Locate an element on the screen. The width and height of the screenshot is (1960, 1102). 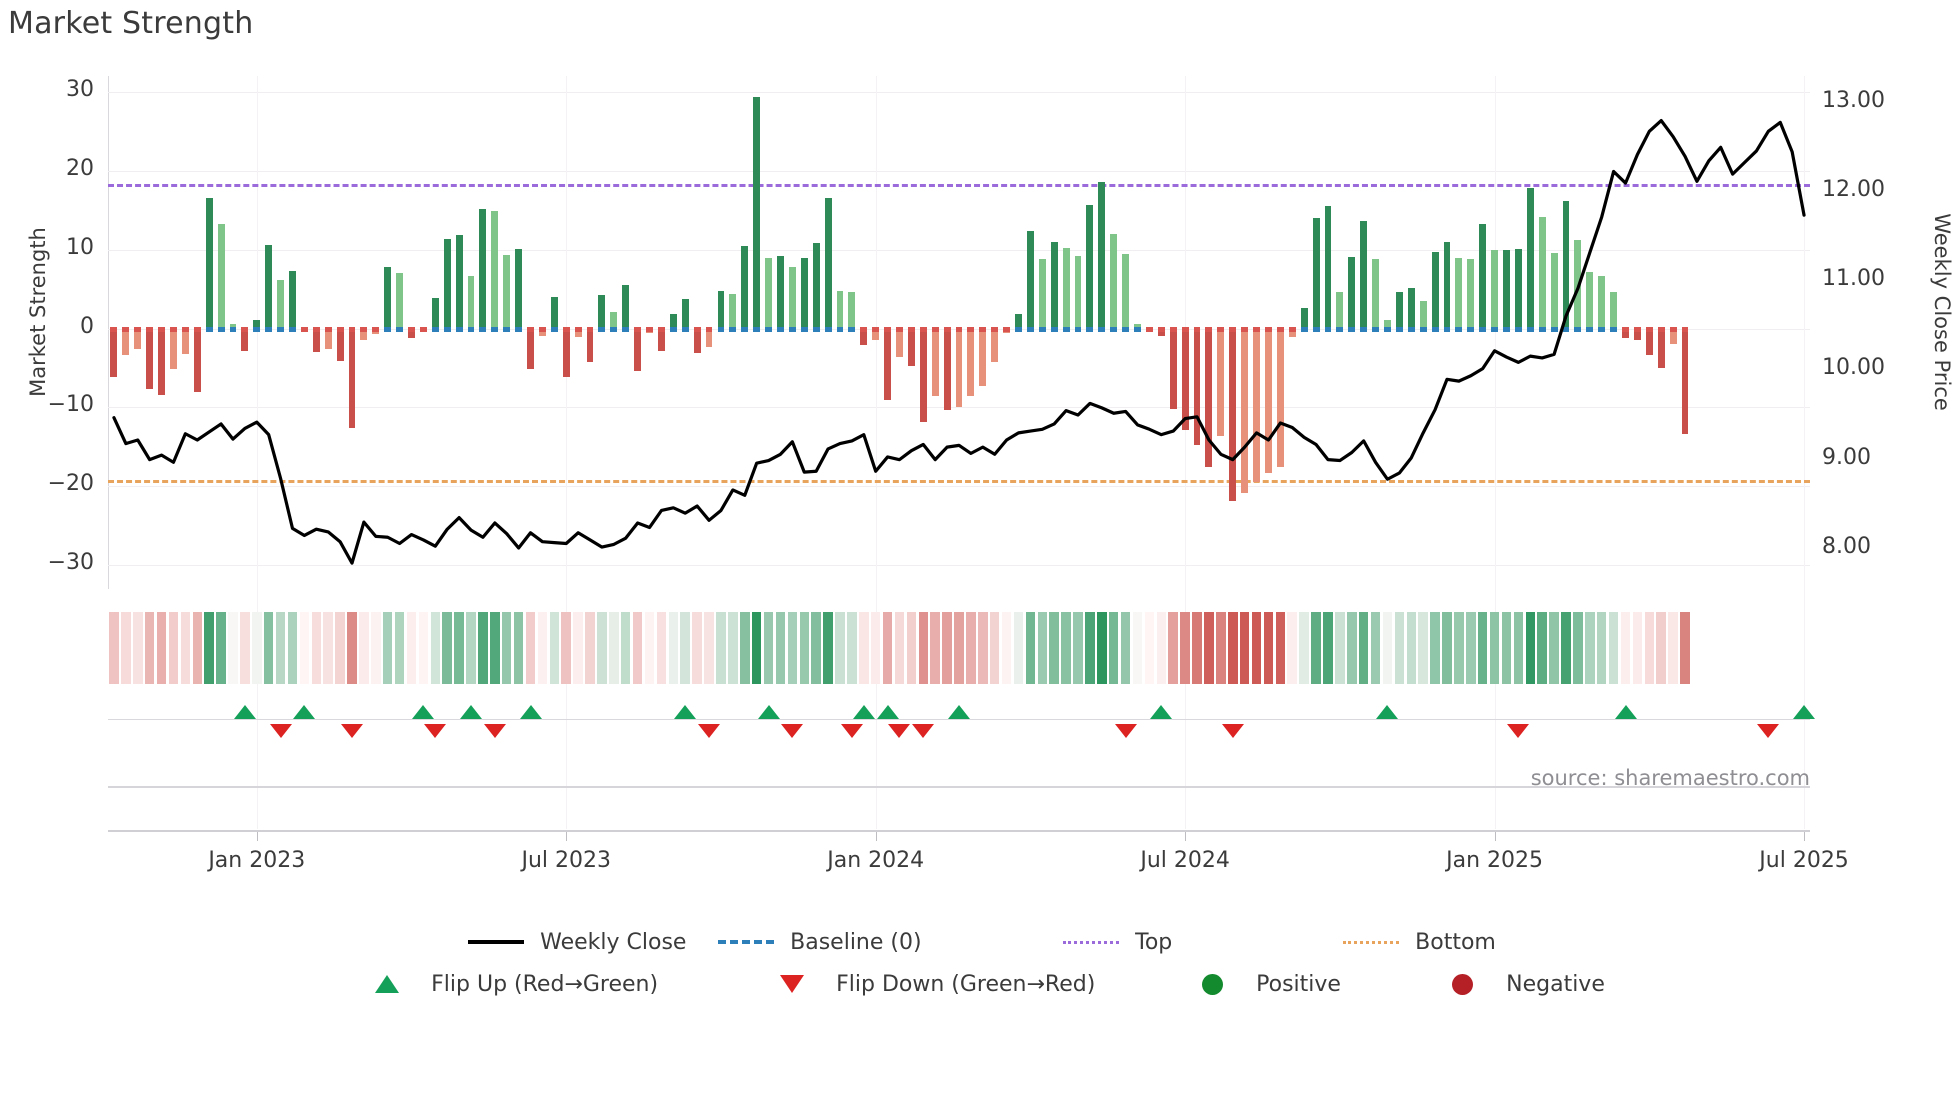
flip-markers is located at coordinates (962, 722).